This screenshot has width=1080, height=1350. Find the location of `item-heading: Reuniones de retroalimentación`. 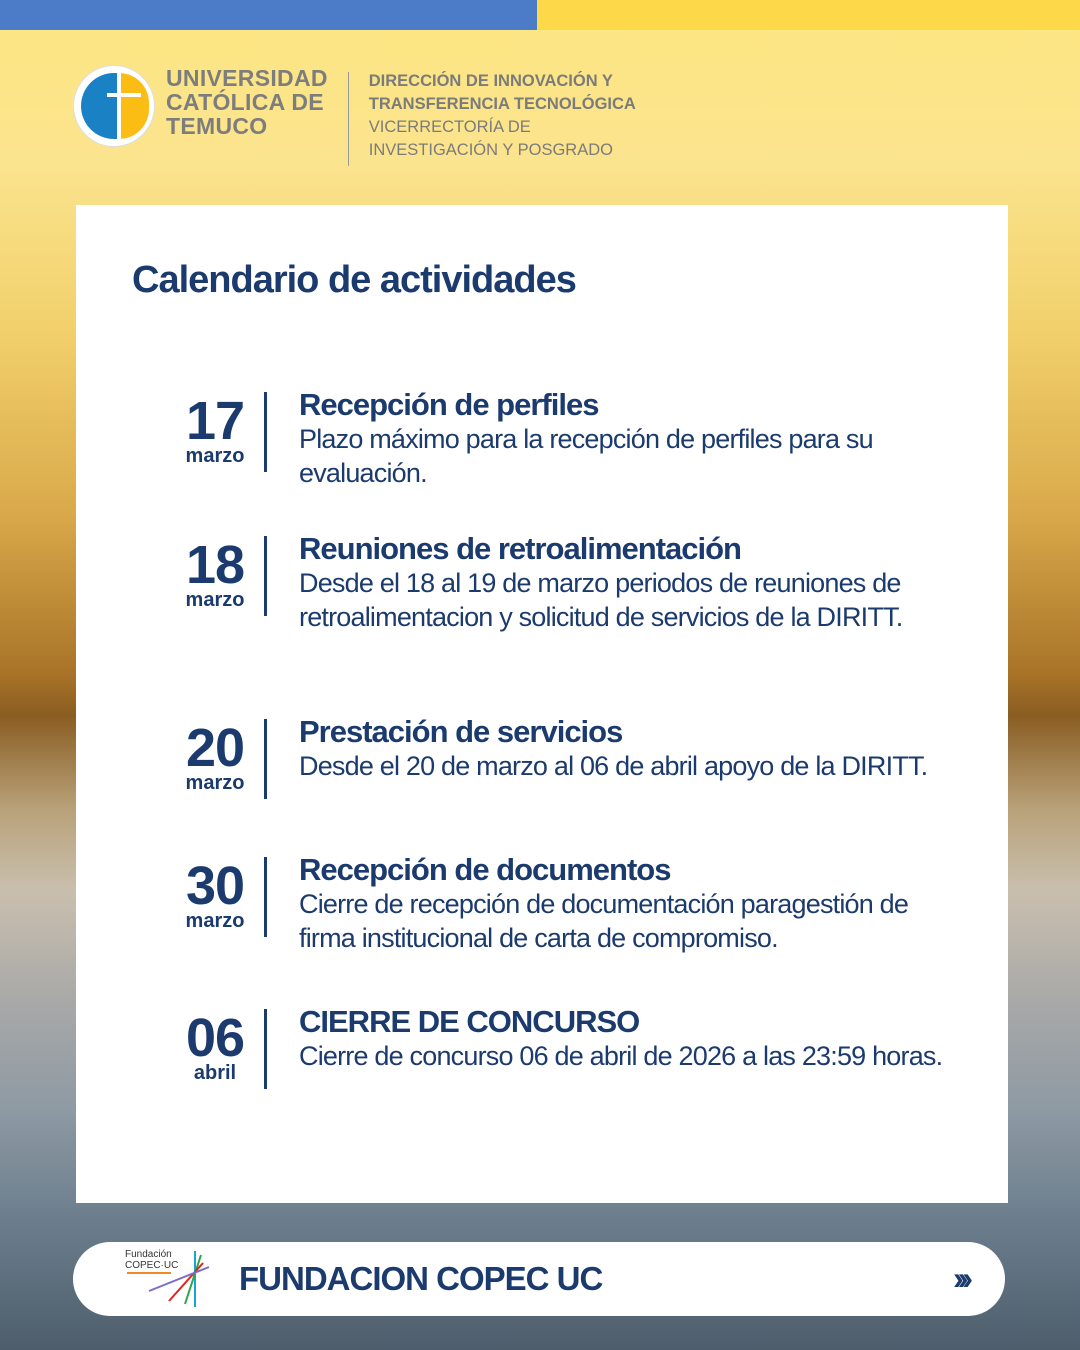

item-heading: Reuniones de retroalimentación is located at coordinates (520, 548).